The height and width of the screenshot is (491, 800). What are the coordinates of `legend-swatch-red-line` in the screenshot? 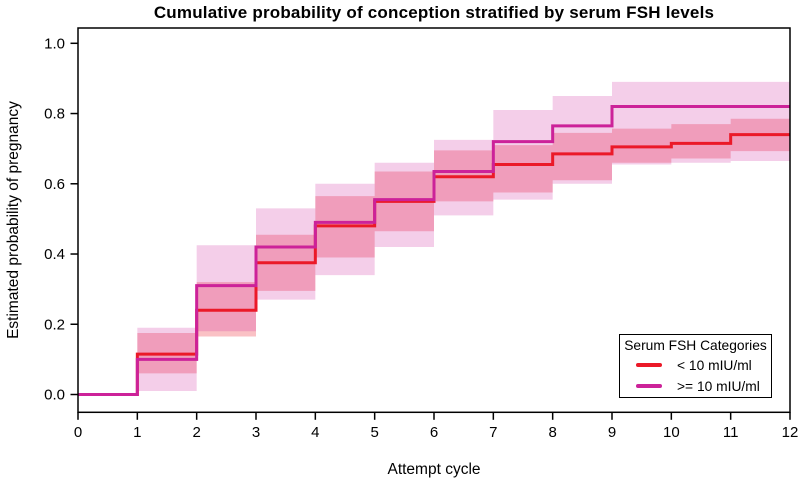 It's located at (649, 365).